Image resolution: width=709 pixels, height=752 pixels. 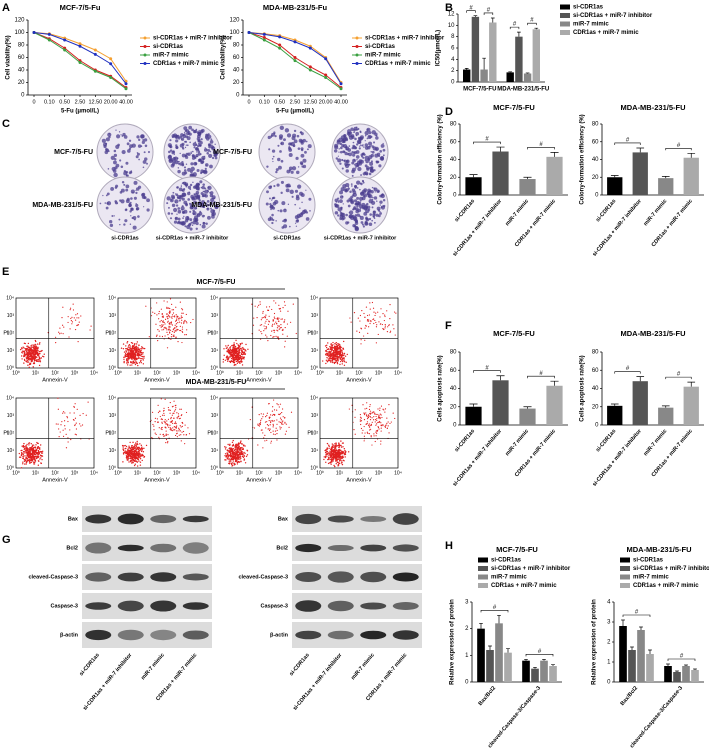 What do you see at coordinates (80, 7) in the screenshot?
I see `chart-title: MCF-7/5-Fu` at bounding box center [80, 7].